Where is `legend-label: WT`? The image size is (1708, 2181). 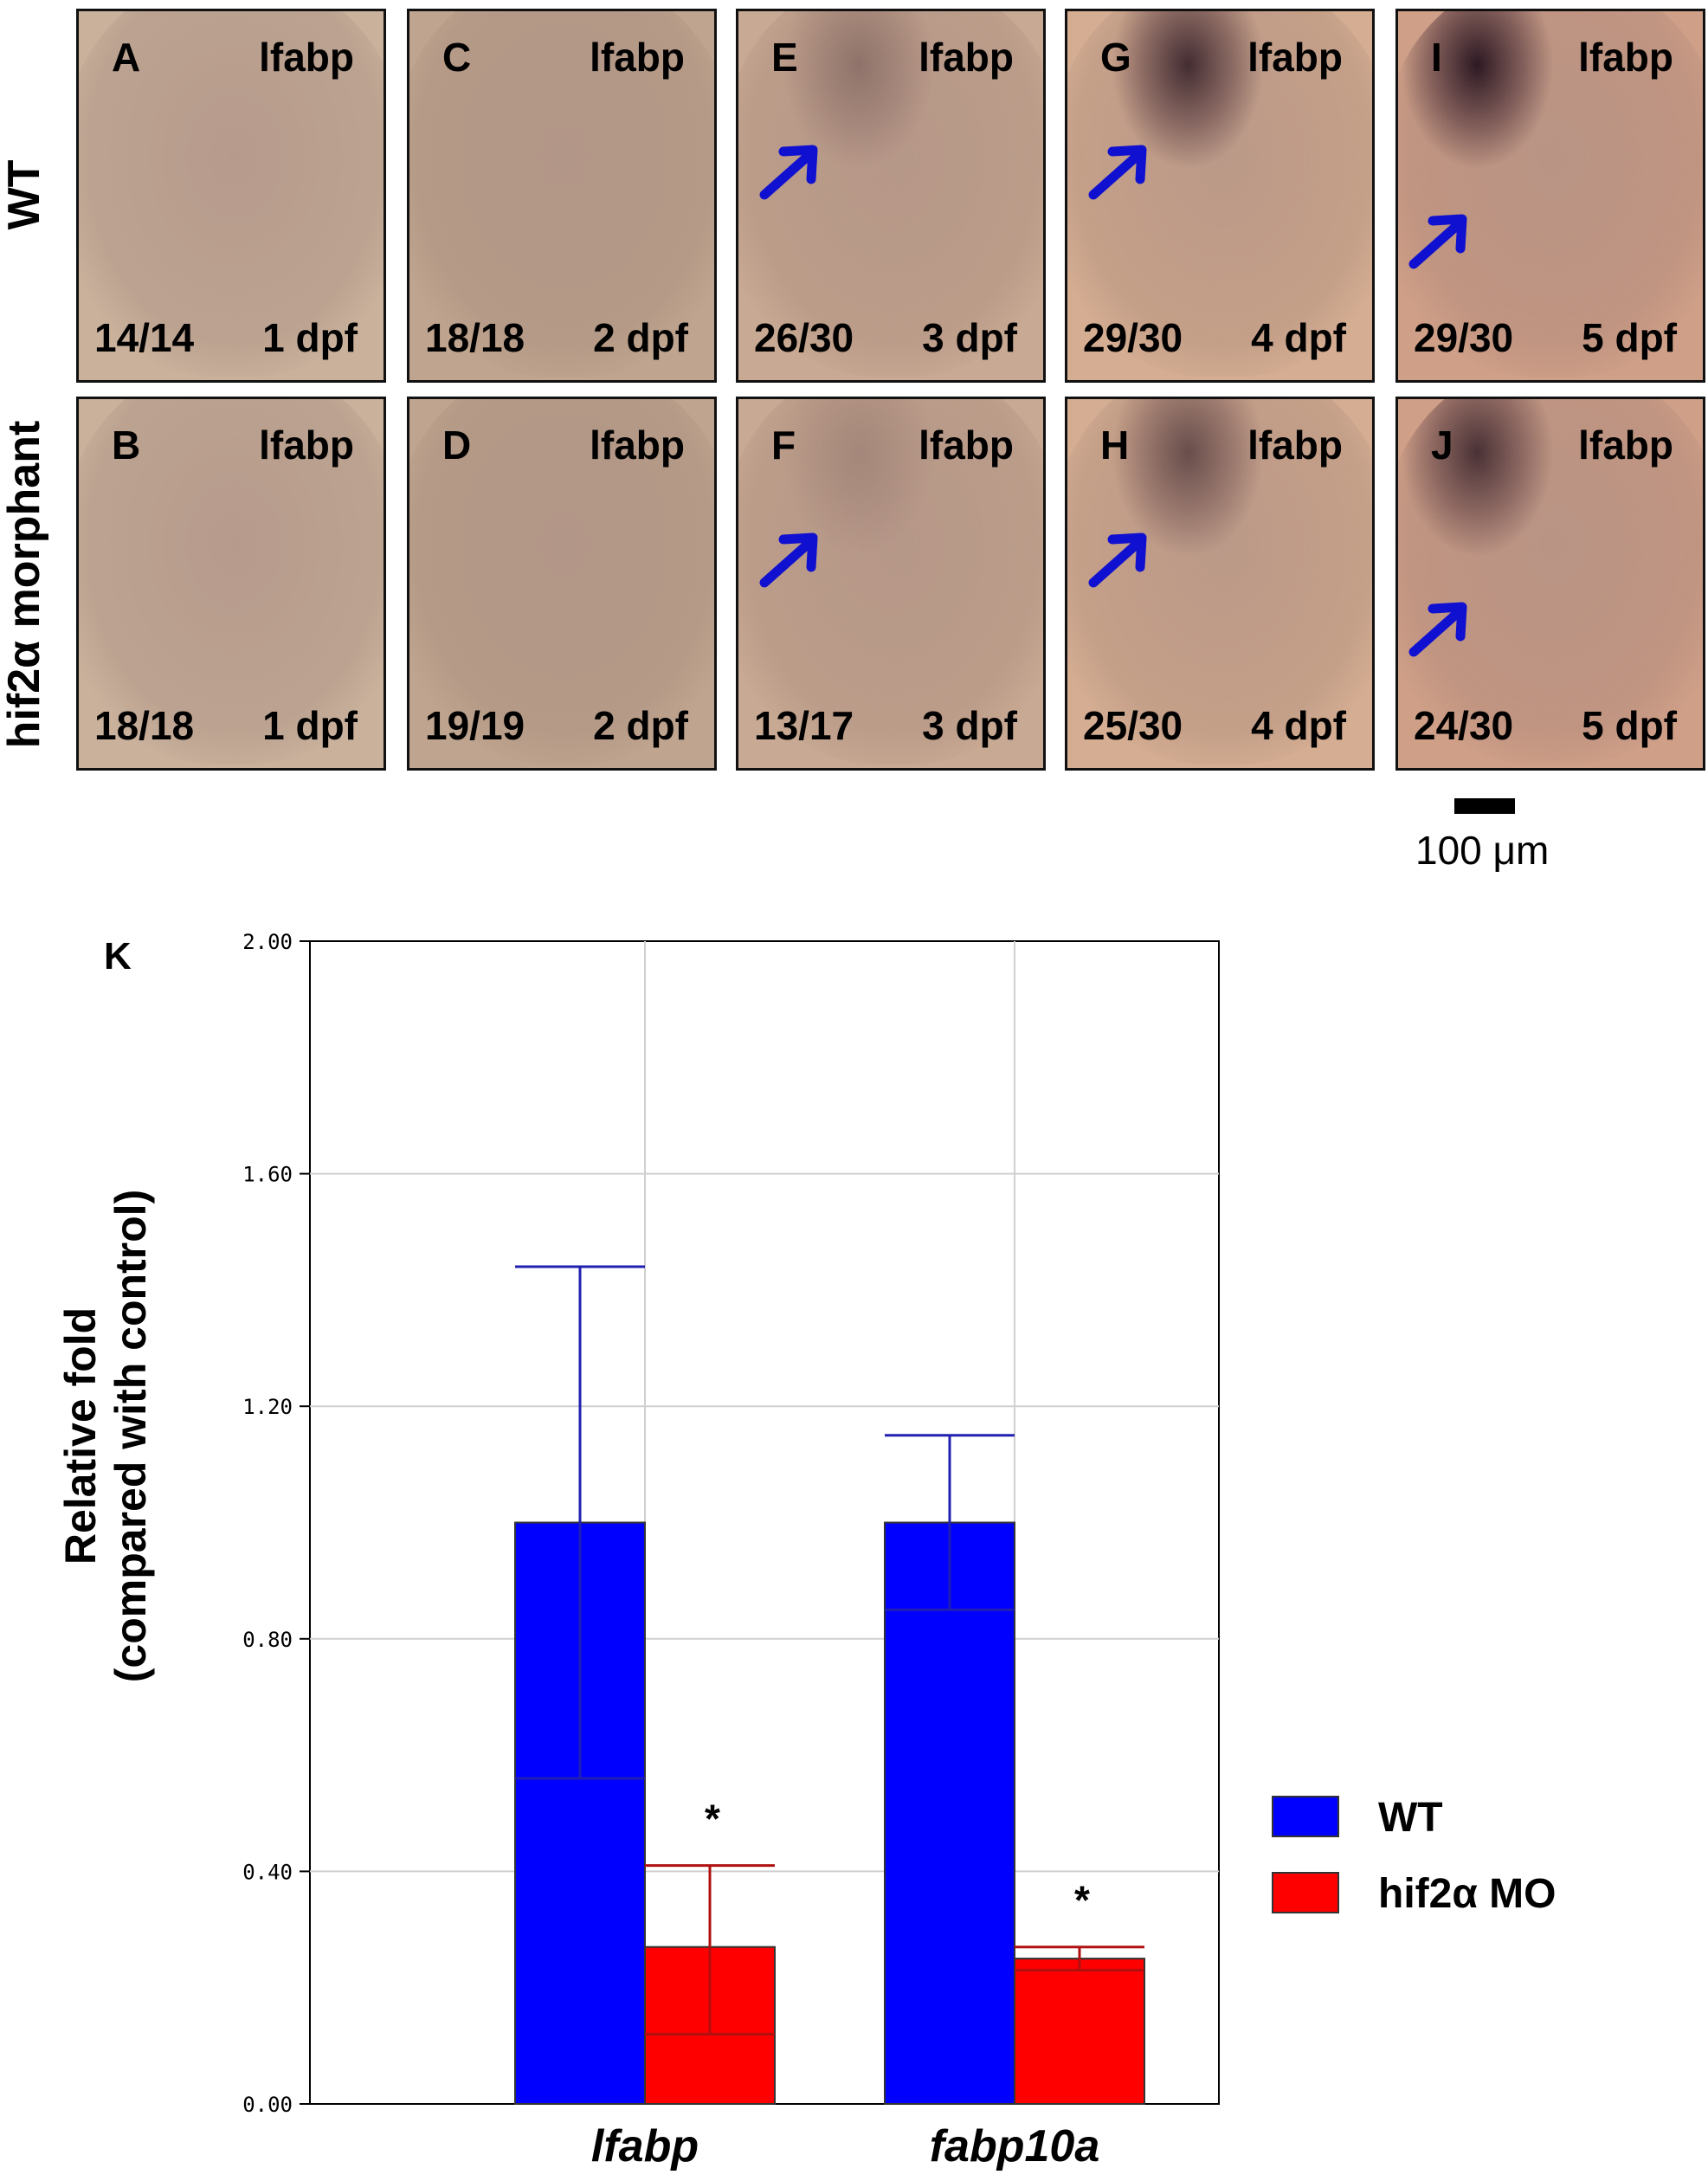
legend-label: WT is located at coordinates (1410, 1818).